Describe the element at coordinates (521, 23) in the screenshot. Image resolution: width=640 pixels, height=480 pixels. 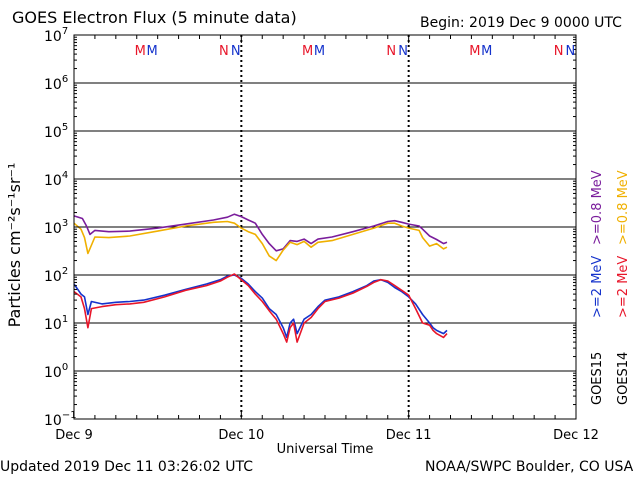
I see `begin-time: Begin: 2019 Dec 9 0000 UTC` at that location.